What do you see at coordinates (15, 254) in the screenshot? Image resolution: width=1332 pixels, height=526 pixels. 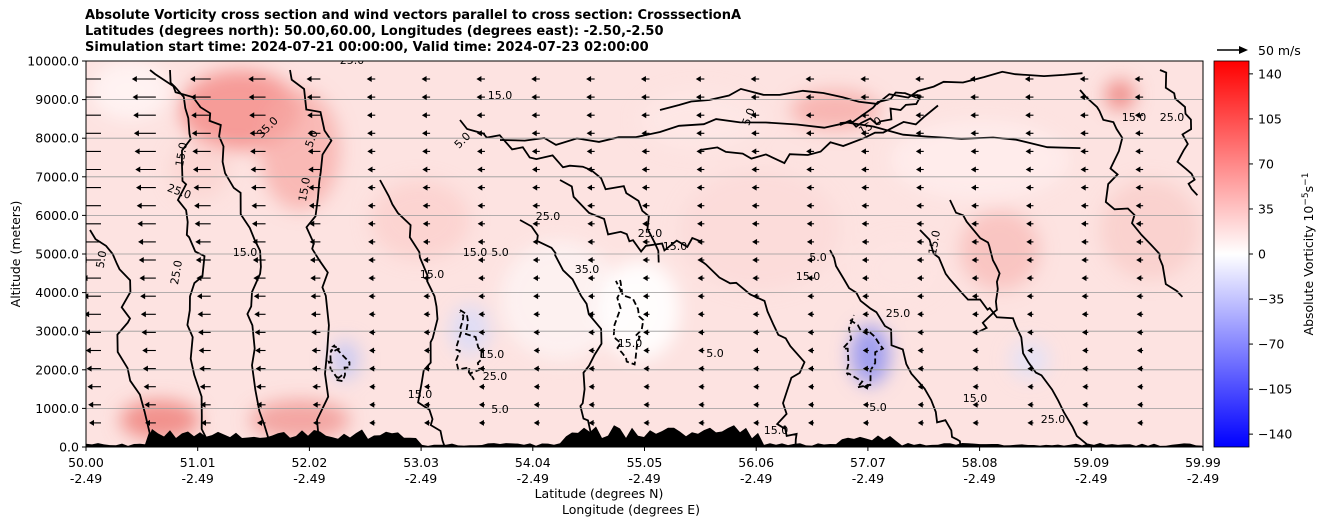 I see `y-axis-title: Altitude (meters)` at bounding box center [15, 254].